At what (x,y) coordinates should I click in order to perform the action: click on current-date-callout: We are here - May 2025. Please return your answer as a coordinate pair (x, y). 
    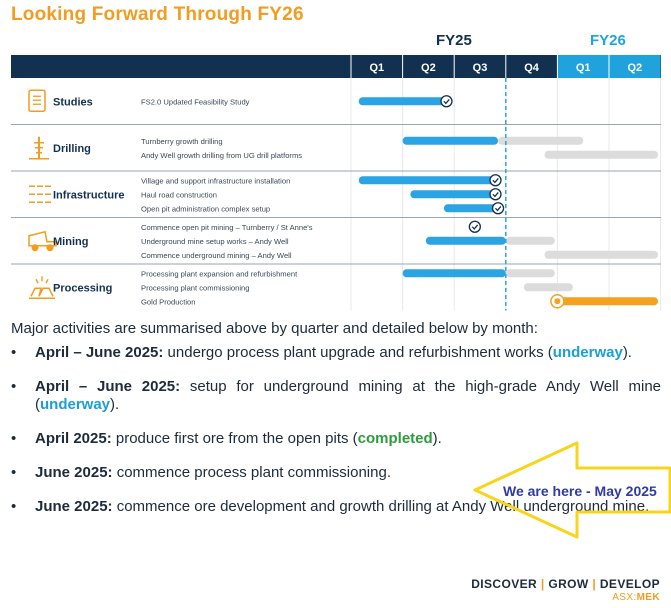
    Looking at the image, I should click on (580, 491).